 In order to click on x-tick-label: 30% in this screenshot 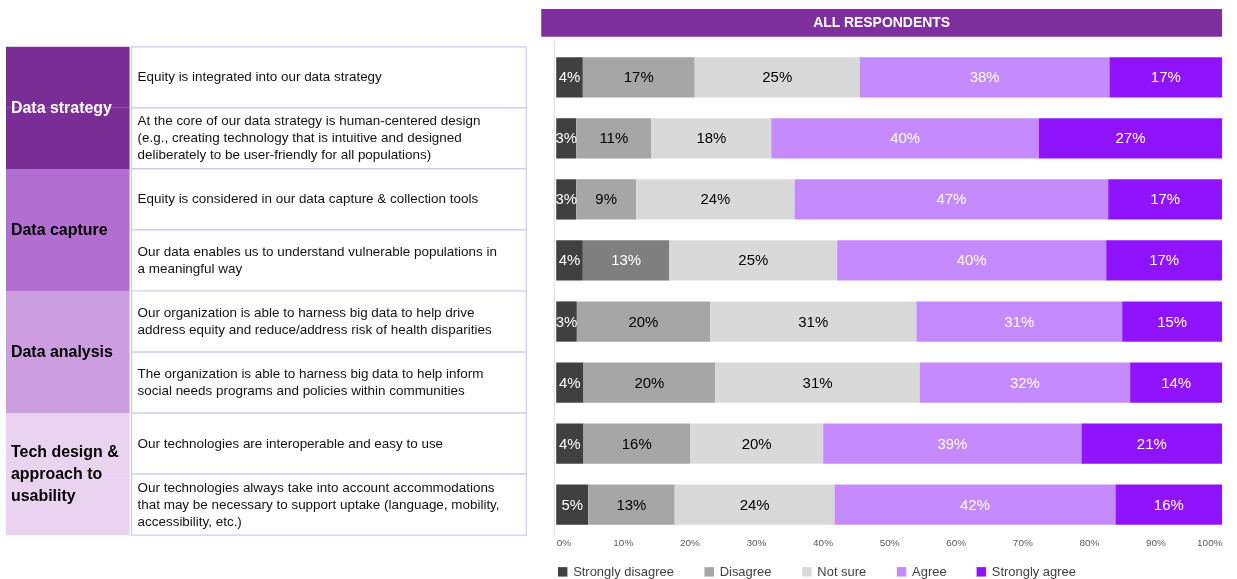, I will do `click(756, 542)`.